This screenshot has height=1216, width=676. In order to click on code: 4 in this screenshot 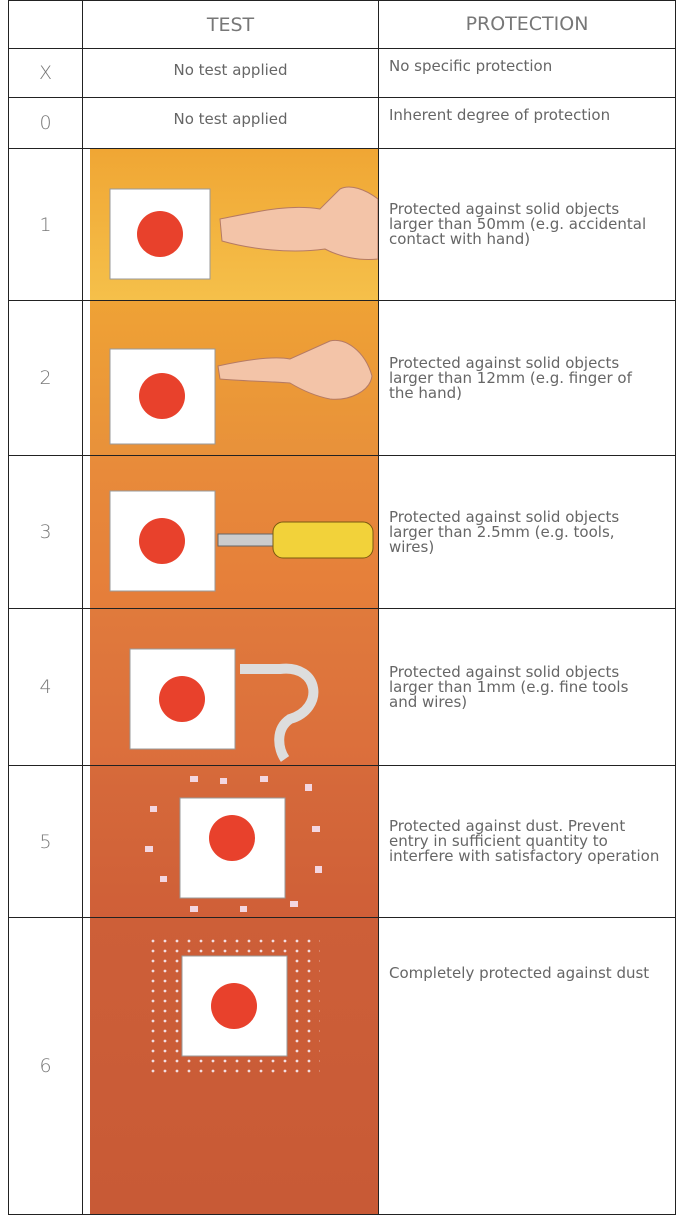, I will do `click(45, 686)`.